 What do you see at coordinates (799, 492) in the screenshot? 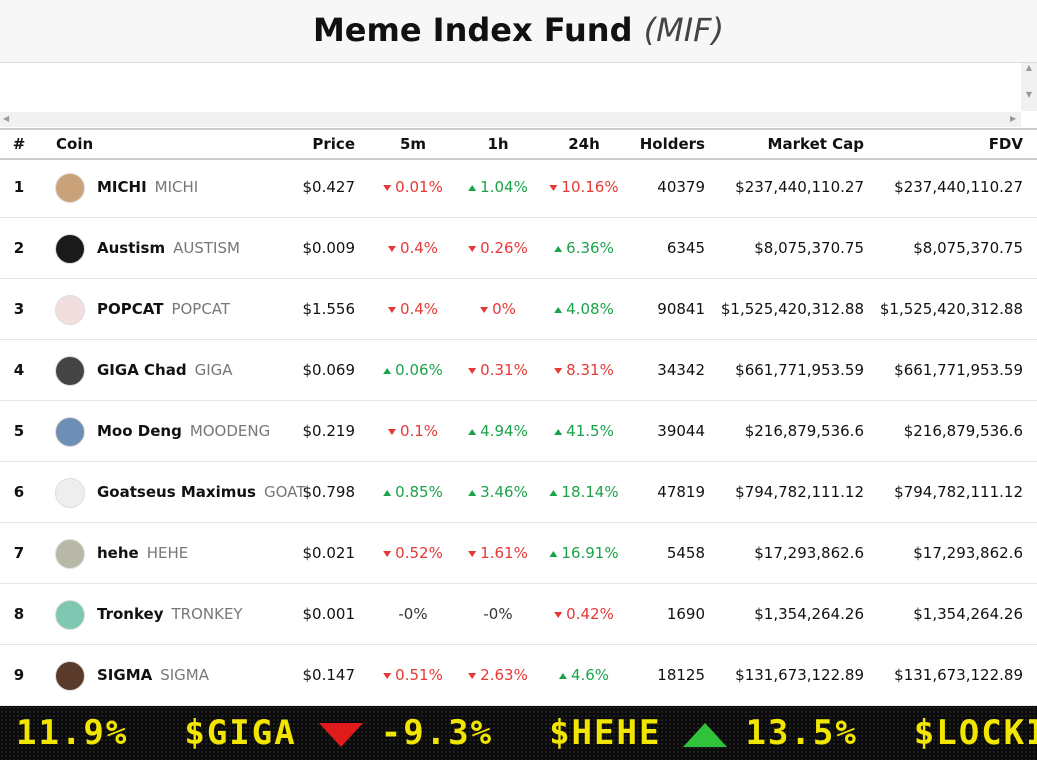
I see `market-cap: $794,782,111.12` at bounding box center [799, 492].